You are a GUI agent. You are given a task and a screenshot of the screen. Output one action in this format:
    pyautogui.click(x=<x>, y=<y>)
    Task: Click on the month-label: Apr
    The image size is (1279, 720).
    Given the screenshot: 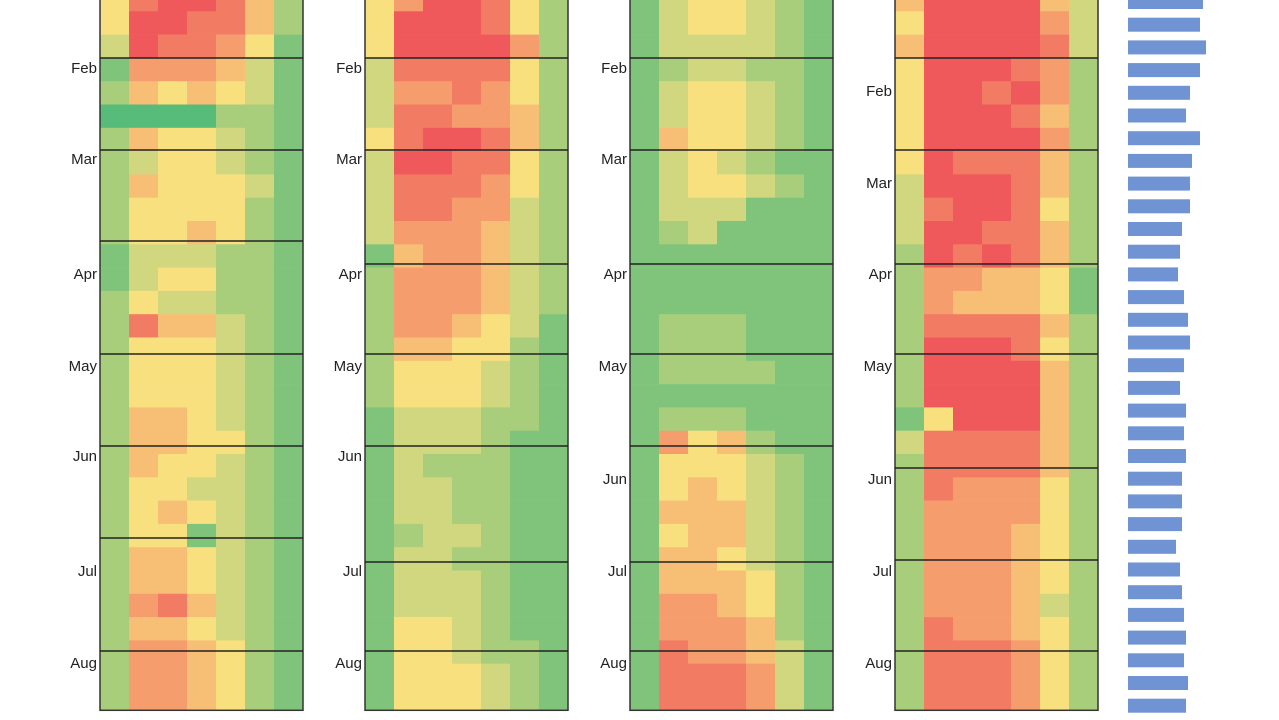 What is the action you would take?
    pyautogui.click(x=615, y=274)
    